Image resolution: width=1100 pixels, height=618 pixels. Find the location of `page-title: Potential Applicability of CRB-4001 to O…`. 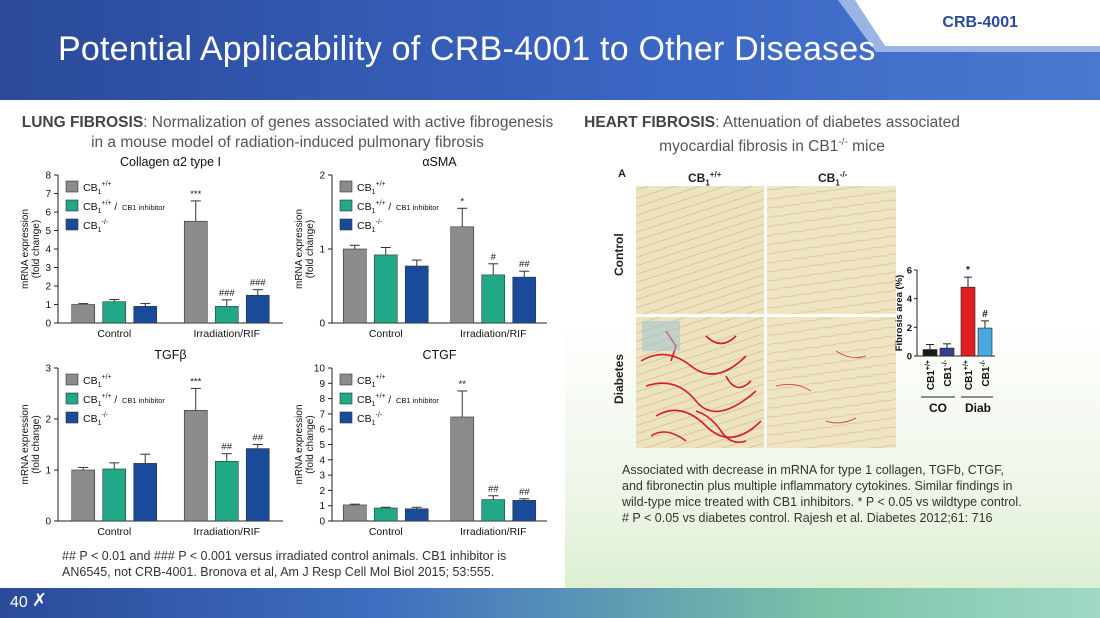

page-title: Potential Applicability of CRB-4001 to O… is located at coordinates (467, 49).